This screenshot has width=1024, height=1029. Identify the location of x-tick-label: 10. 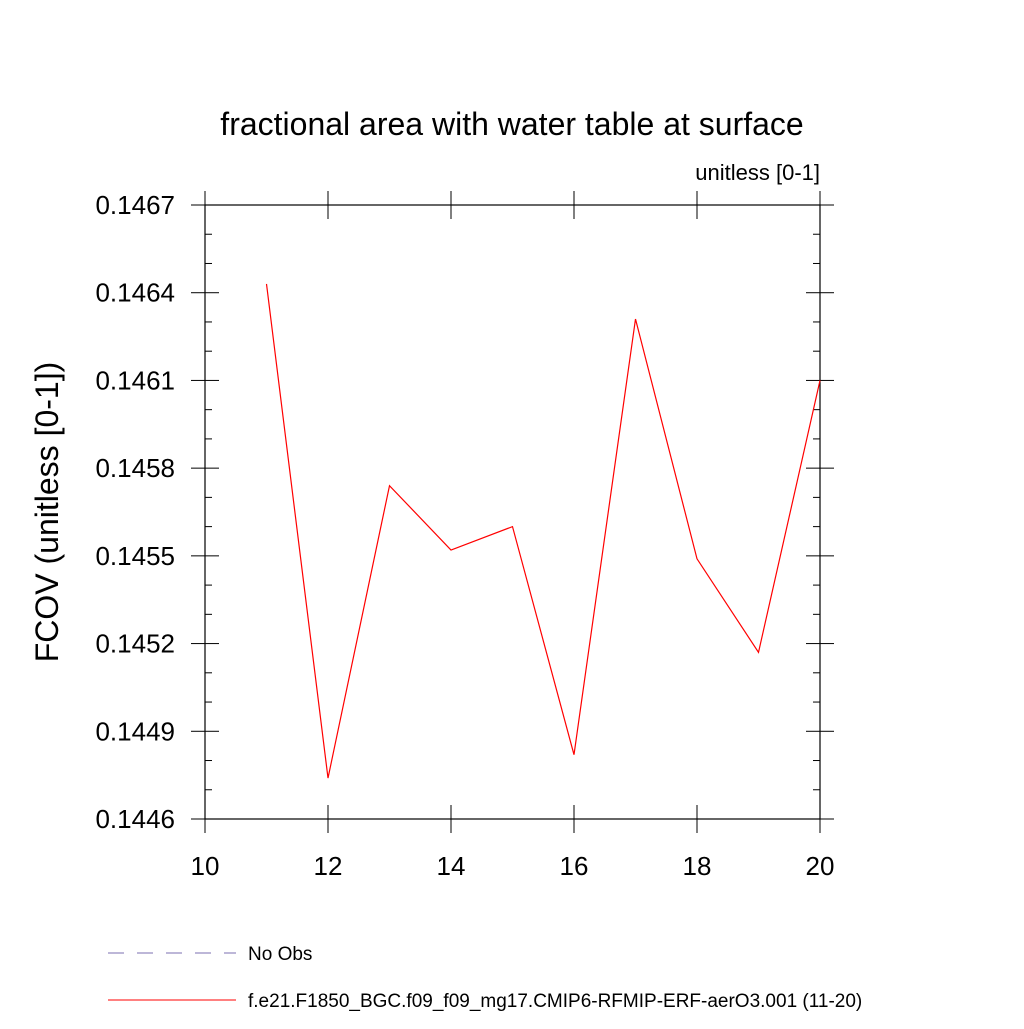
(205, 866).